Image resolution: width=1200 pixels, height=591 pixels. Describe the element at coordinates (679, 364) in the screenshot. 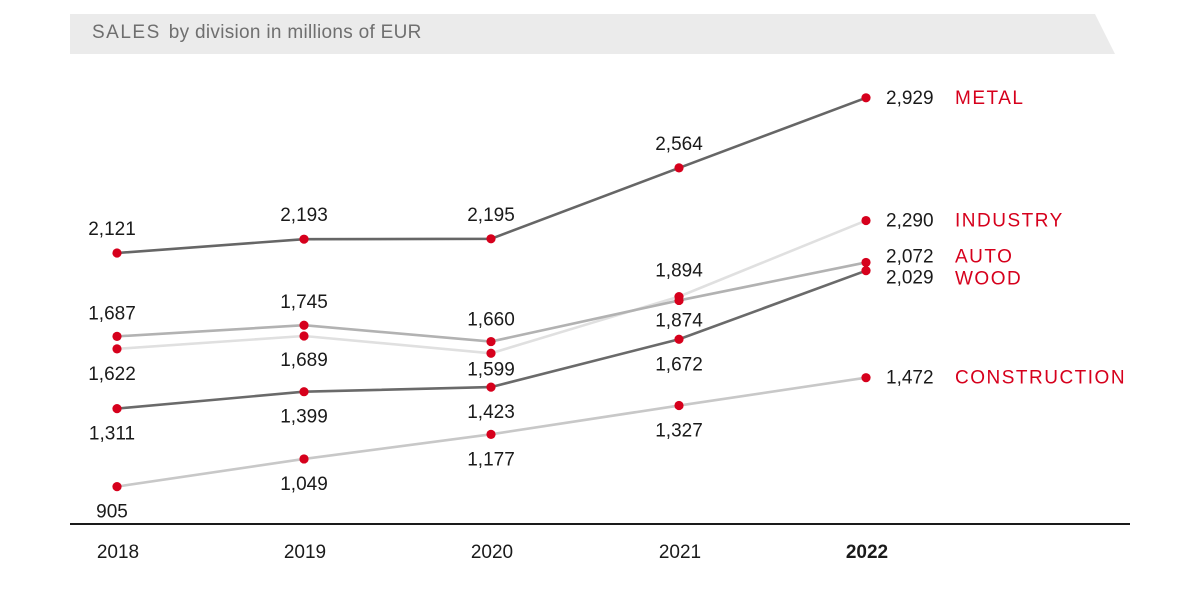

I see `data-label-wood-2021: 1,672` at that location.